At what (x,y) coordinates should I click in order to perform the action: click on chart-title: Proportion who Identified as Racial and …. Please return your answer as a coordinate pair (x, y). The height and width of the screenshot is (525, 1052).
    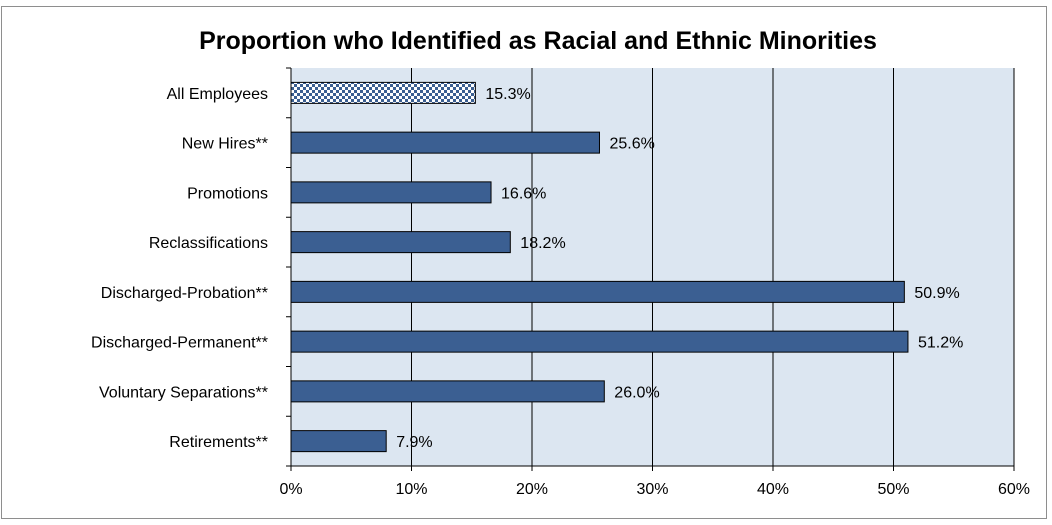
    Looking at the image, I should click on (538, 41).